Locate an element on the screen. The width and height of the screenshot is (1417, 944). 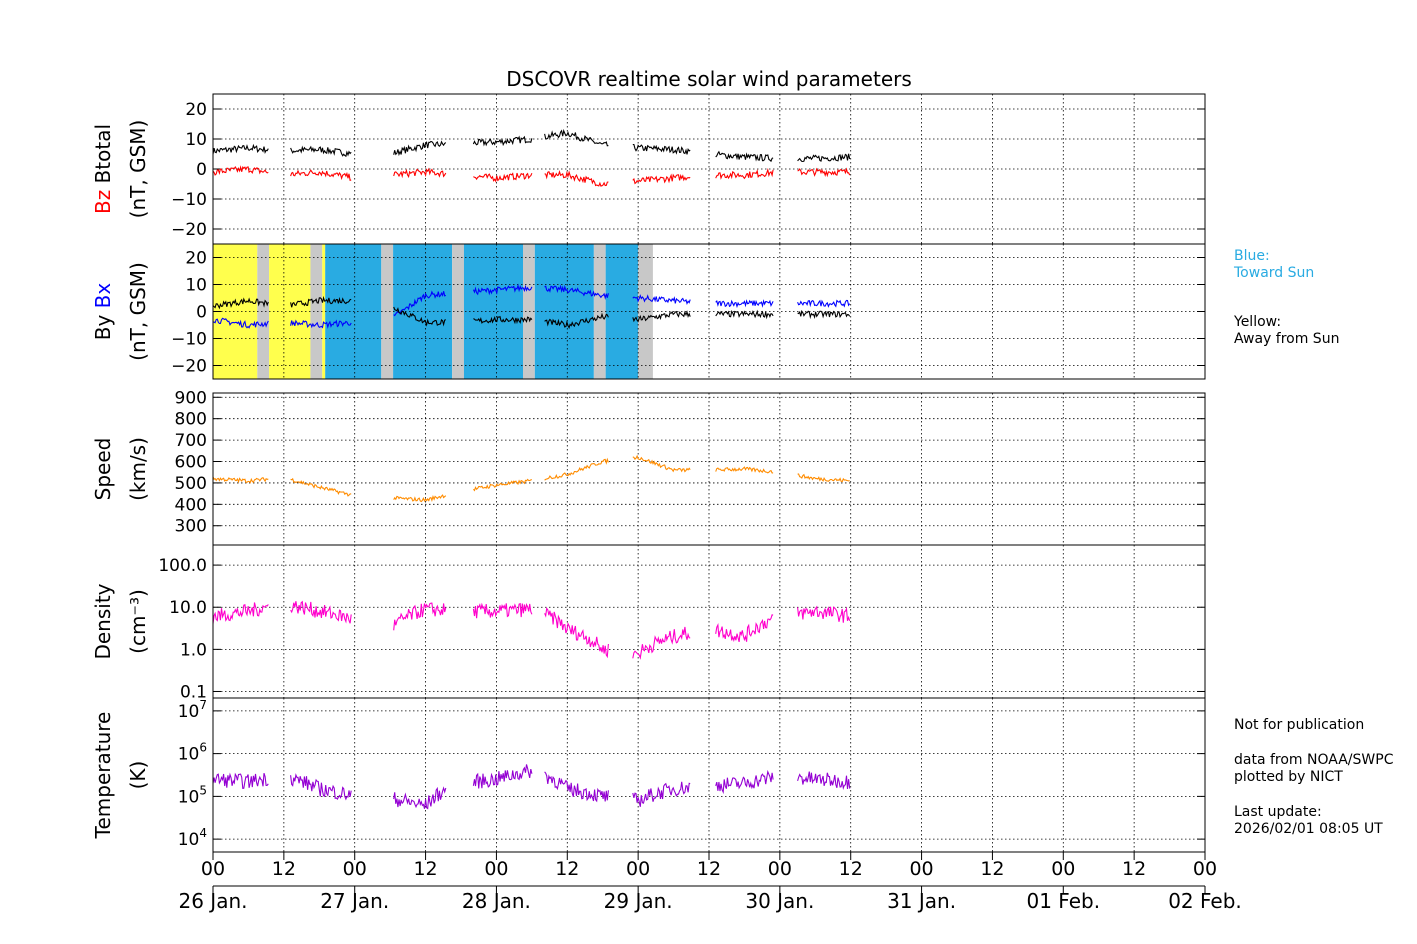
series-density is located at coordinates (531, 630).